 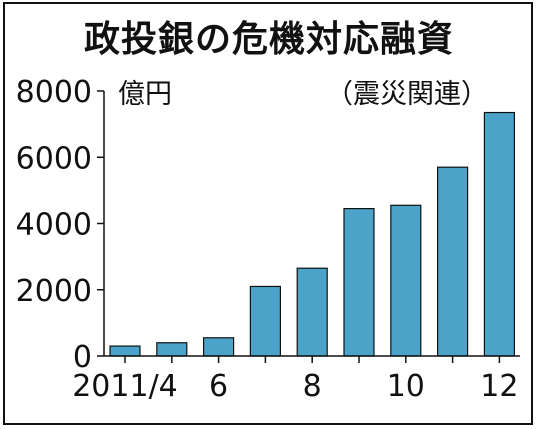 What do you see at coordinates (54, 92) in the screenshot?
I see `y-tick-label: 8000` at bounding box center [54, 92].